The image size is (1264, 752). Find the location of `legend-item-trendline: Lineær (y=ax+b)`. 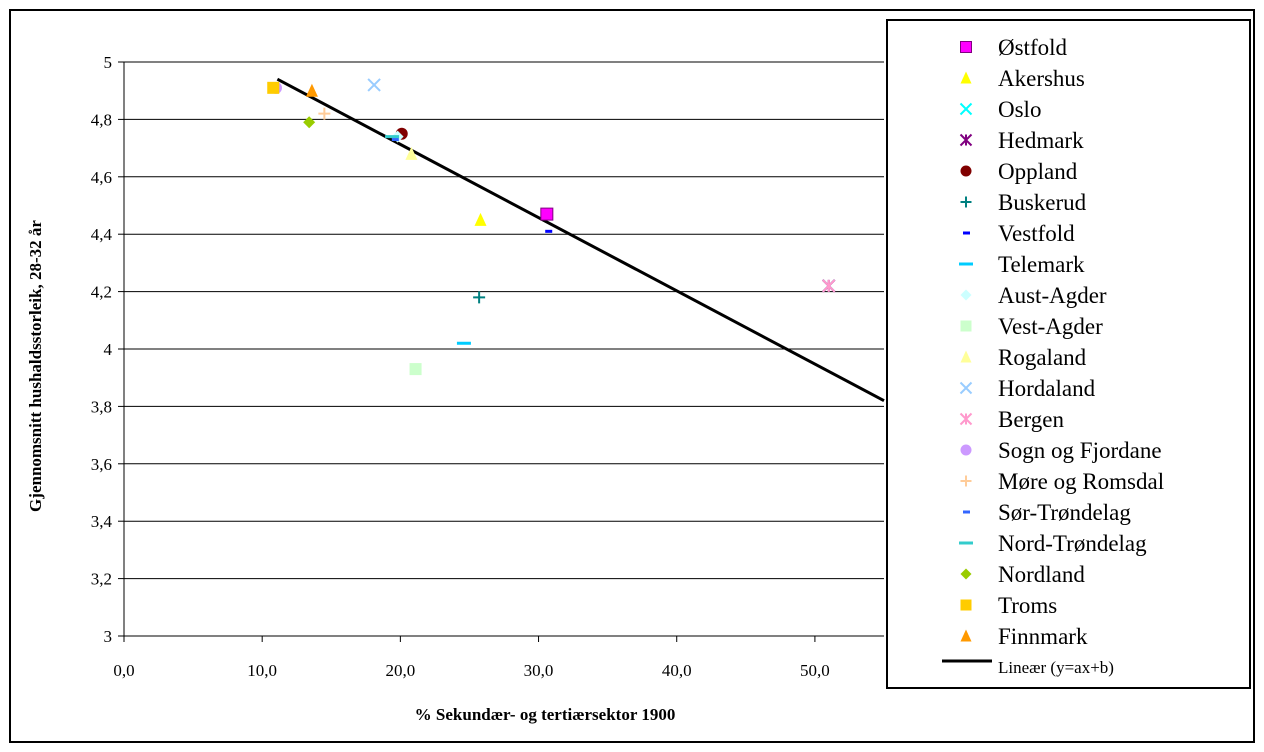

legend-item-trendline: Lineær (y=ax+b) is located at coordinates (1028, 667).